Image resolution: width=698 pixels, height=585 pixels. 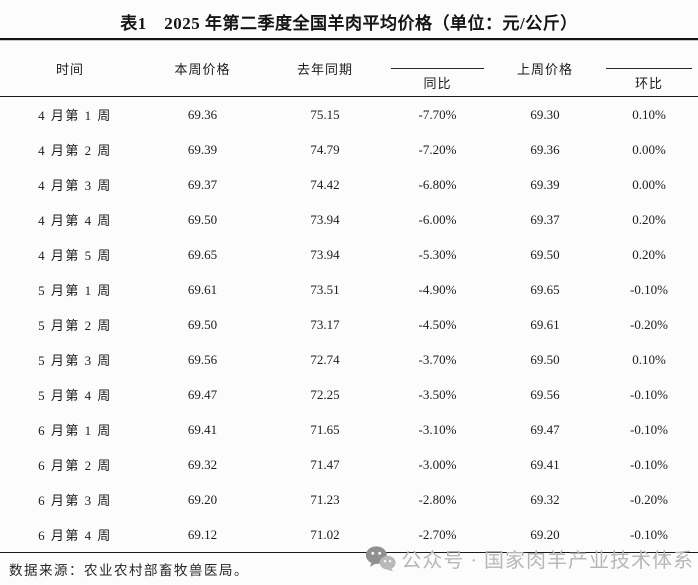 I want to click on table-row: 4 月第 3 周 69.37 74.42 -6.80% 69.39 0.00%, so click(x=349, y=184).